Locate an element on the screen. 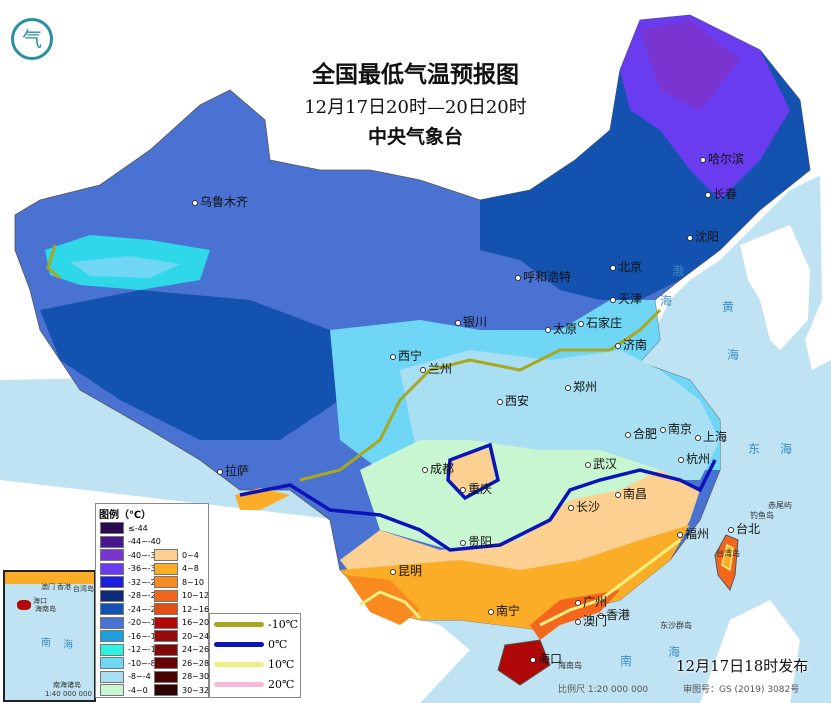  inset-hainan is located at coordinates (24, 605).